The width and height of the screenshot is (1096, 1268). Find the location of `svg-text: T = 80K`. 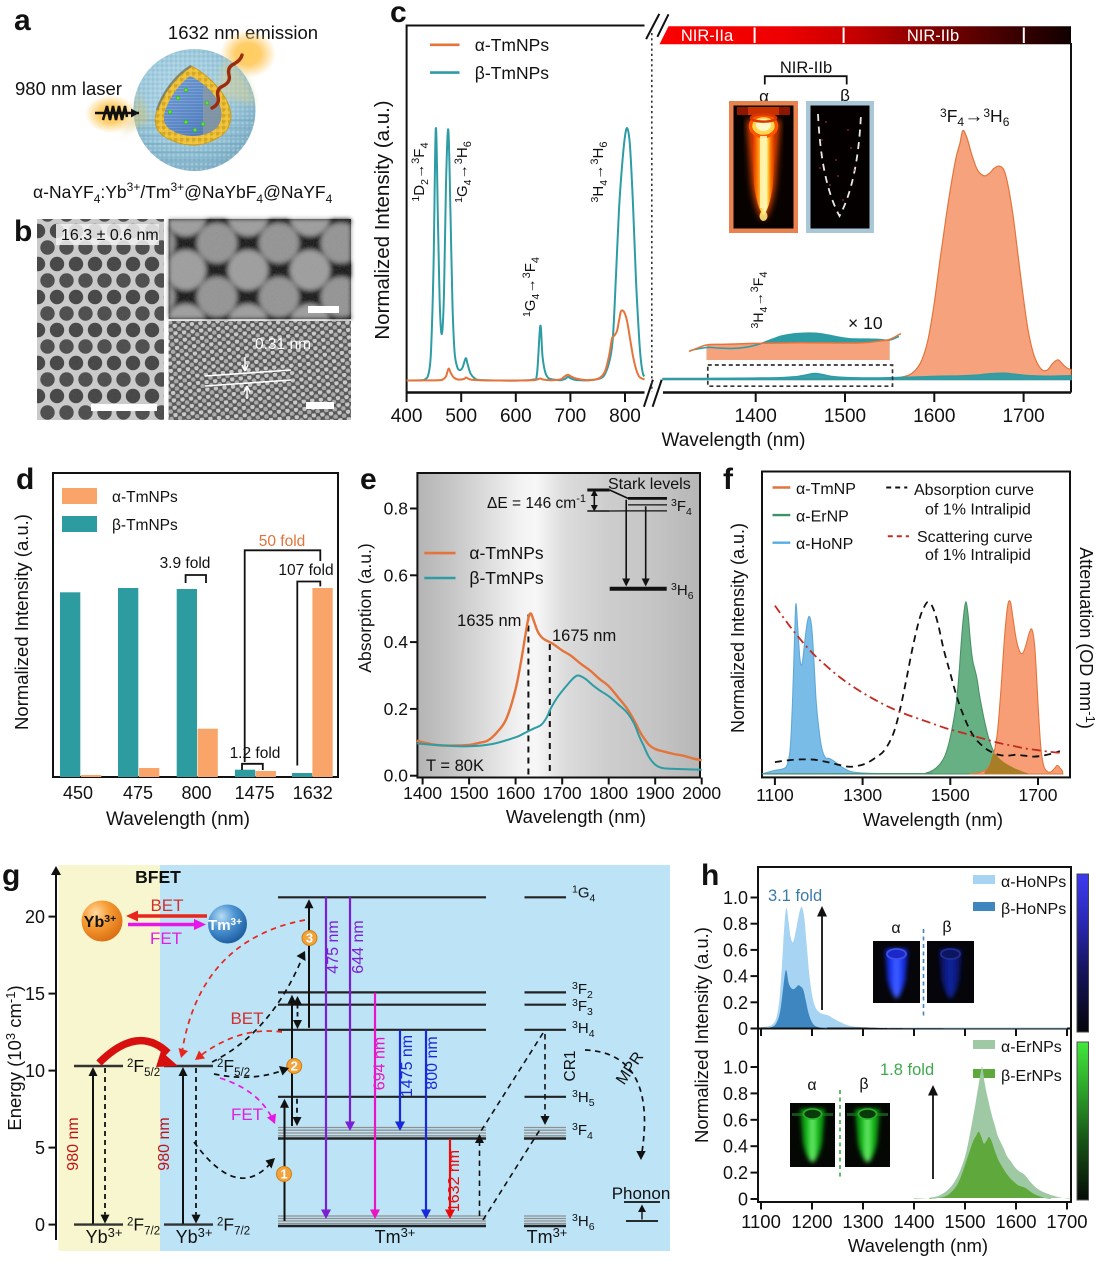

svg-text: T = 80K is located at coordinates (455, 766).